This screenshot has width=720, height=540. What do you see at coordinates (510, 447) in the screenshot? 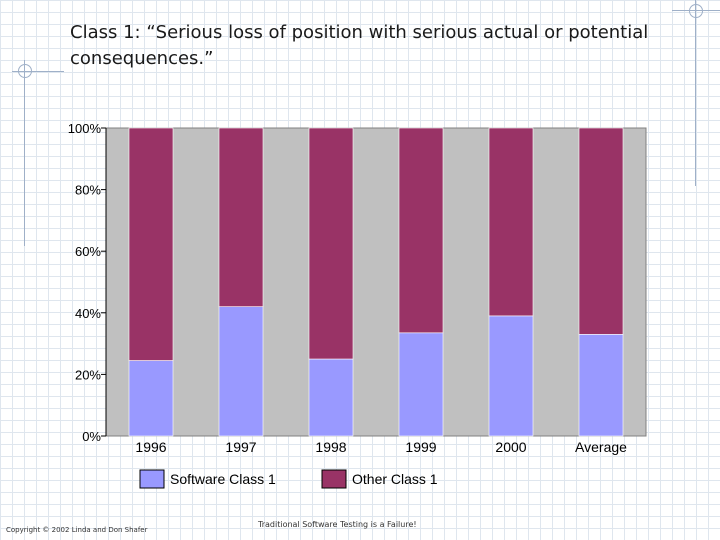
I see `x-tick-label: 2000` at bounding box center [510, 447].